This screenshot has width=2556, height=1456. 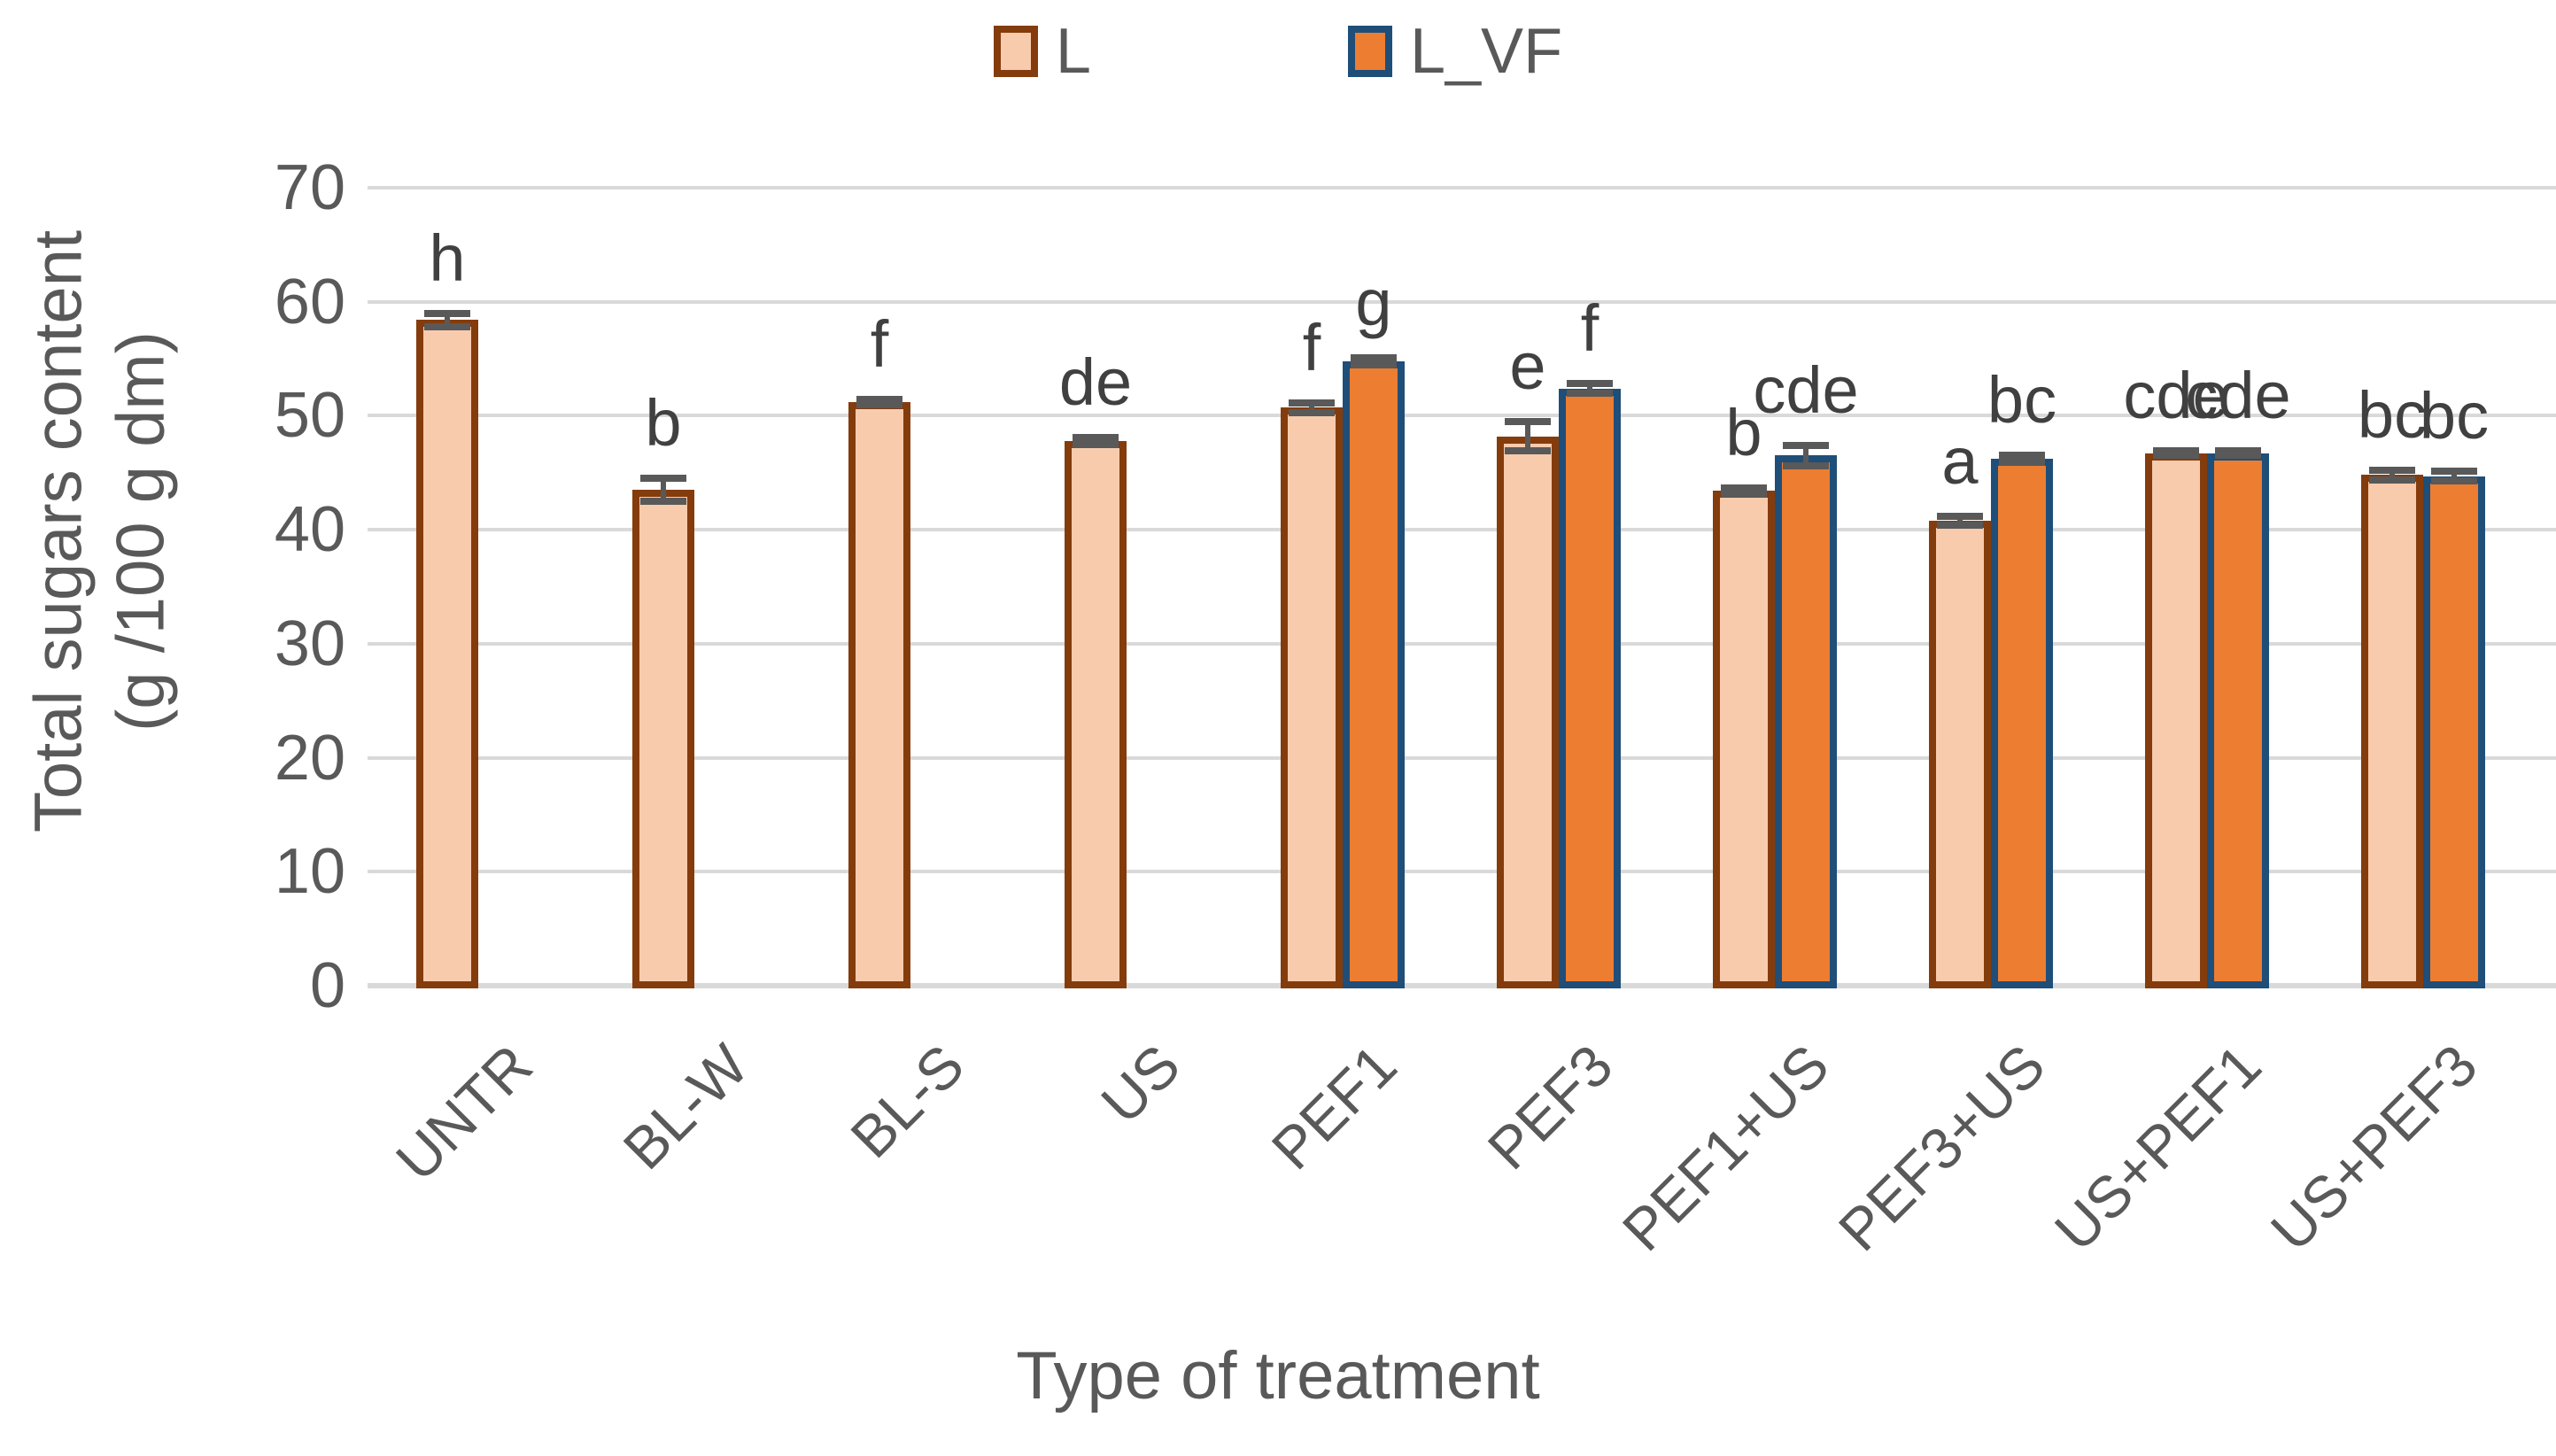 What do you see at coordinates (2176, 720) in the screenshot?
I see `bar-US+PEF1-L` at bounding box center [2176, 720].